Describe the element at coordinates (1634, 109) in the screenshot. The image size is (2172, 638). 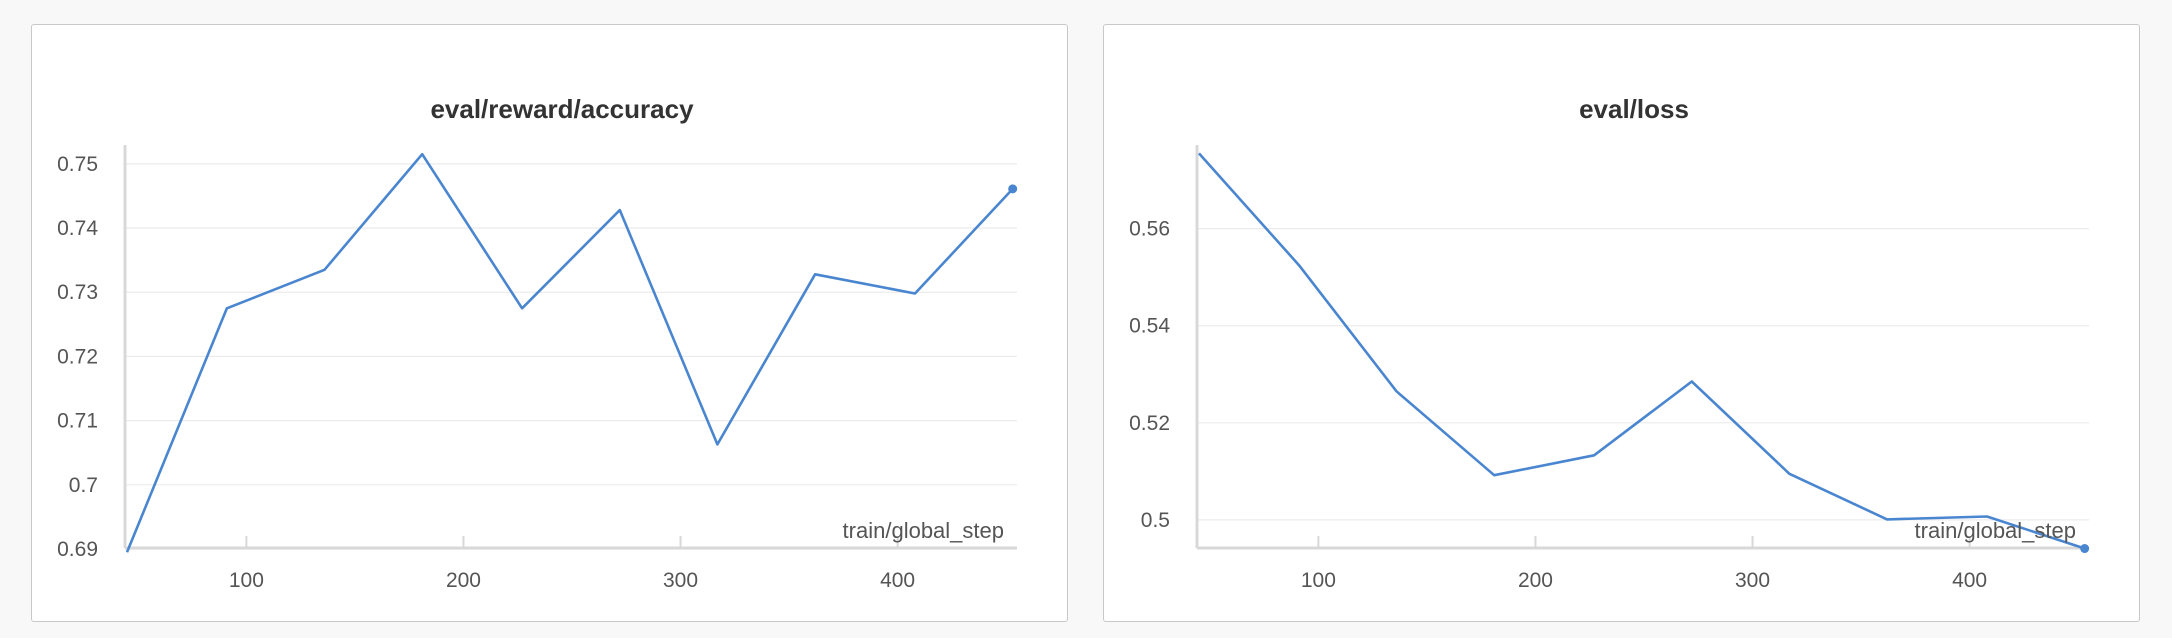
I see `chart-title: eval/loss` at that location.